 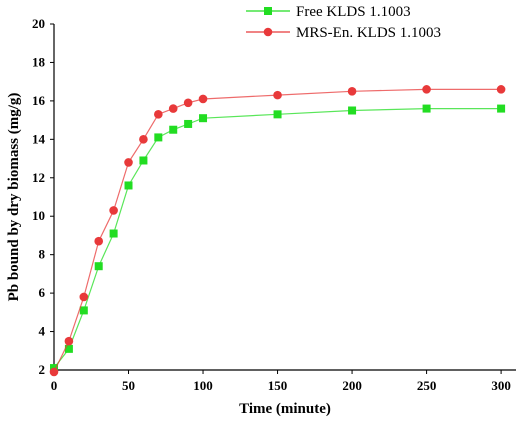 What do you see at coordinates (501, 385) in the screenshot?
I see `x-tick-label: 300` at bounding box center [501, 385].